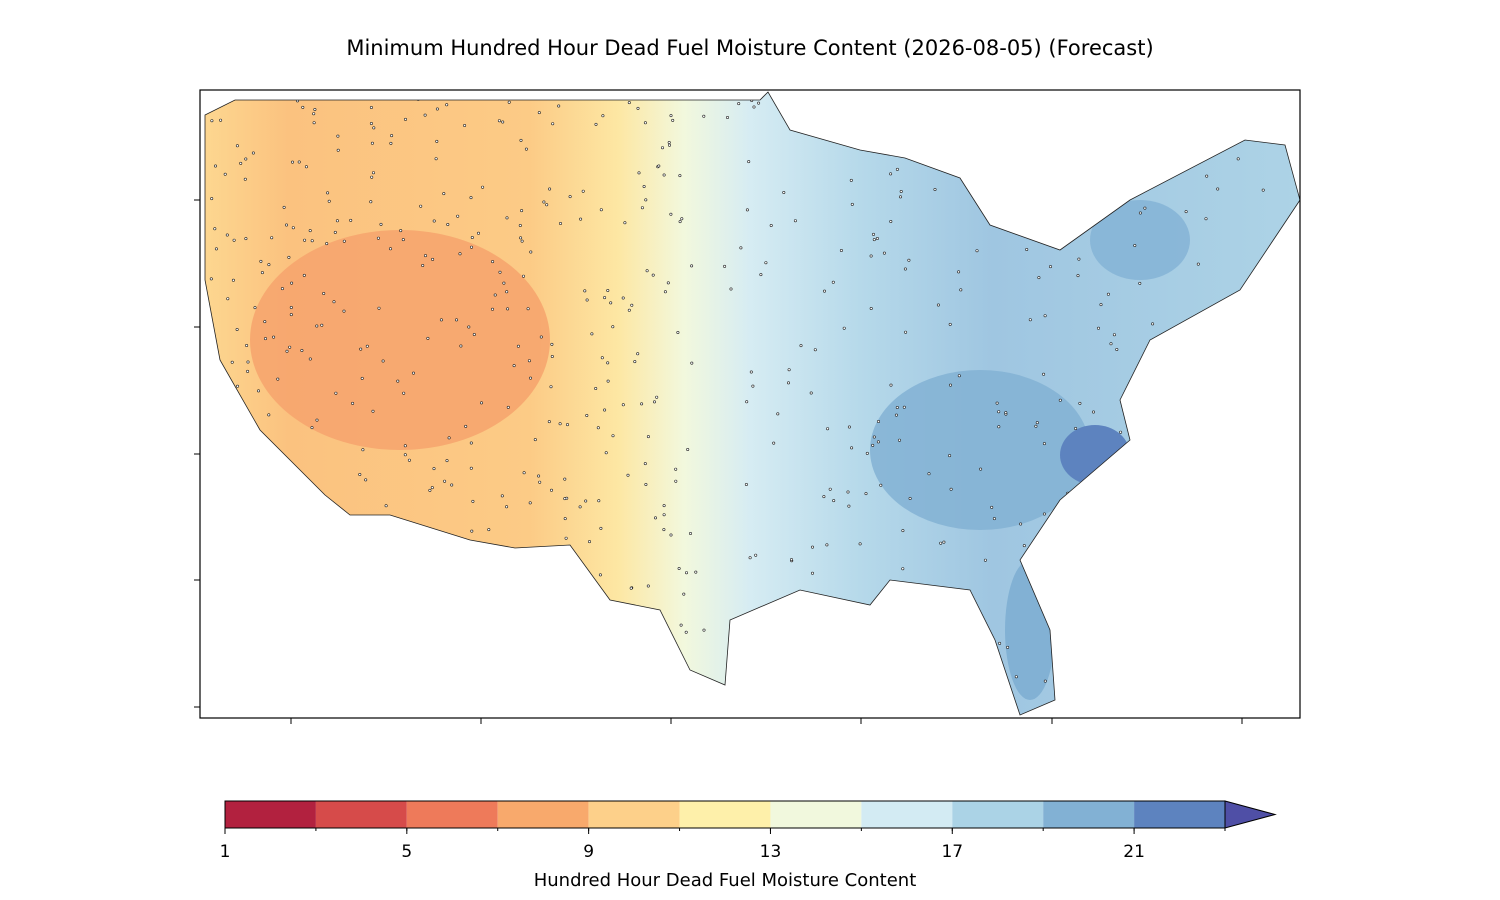 This screenshot has height=900, width=1500. What do you see at coordinates (725, 814) in the screenshot?
I see `colorbar-frame` at bounding box center [725, 814].